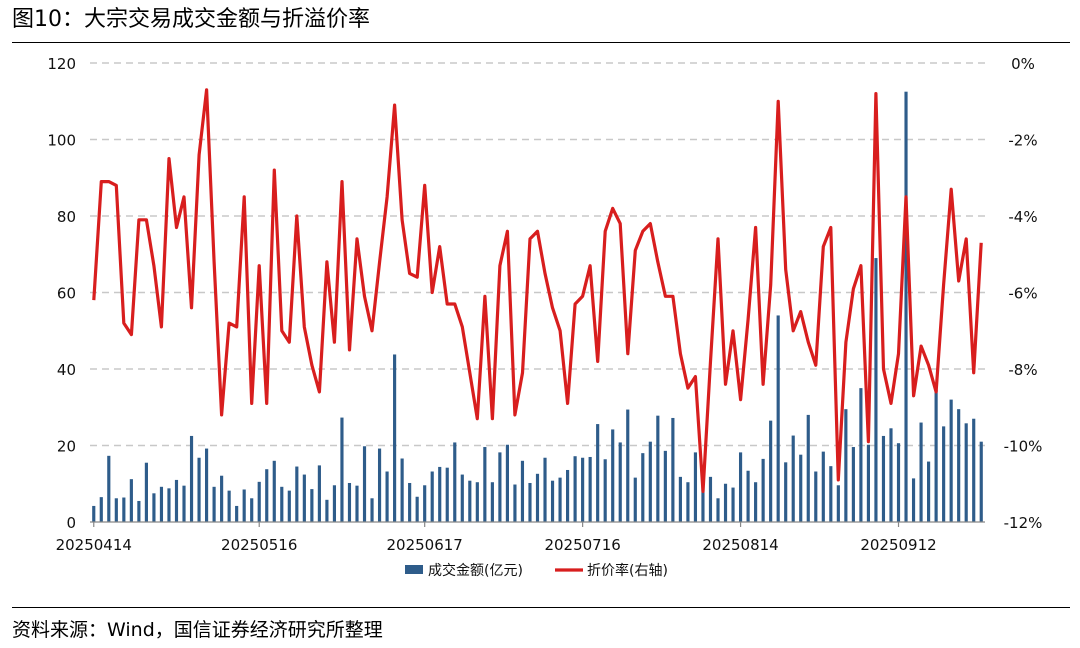 The height and width of the screenshot is (648, 1080). What do you see at coordinates (66, 217) in the screenshot?
I see `y-left-tick-label: 80` at bounding box center [66, 217].